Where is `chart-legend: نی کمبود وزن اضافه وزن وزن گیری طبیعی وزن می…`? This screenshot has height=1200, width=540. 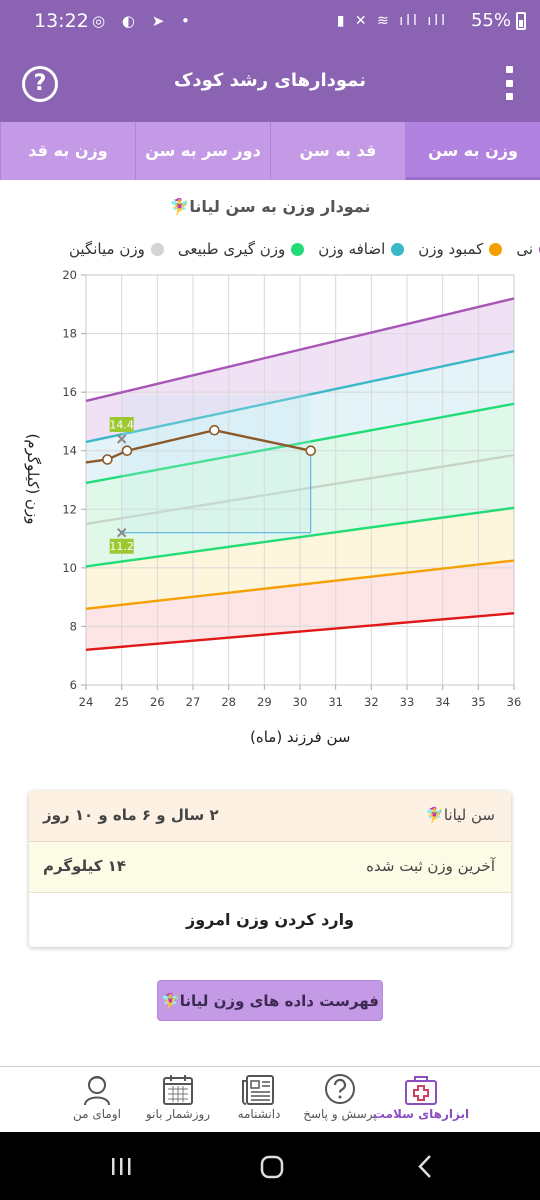
chart-legend: نی کمبود وزن اضافه وزن وزن گیری طبیعی وزن می… is located at coordinates (270, 253).